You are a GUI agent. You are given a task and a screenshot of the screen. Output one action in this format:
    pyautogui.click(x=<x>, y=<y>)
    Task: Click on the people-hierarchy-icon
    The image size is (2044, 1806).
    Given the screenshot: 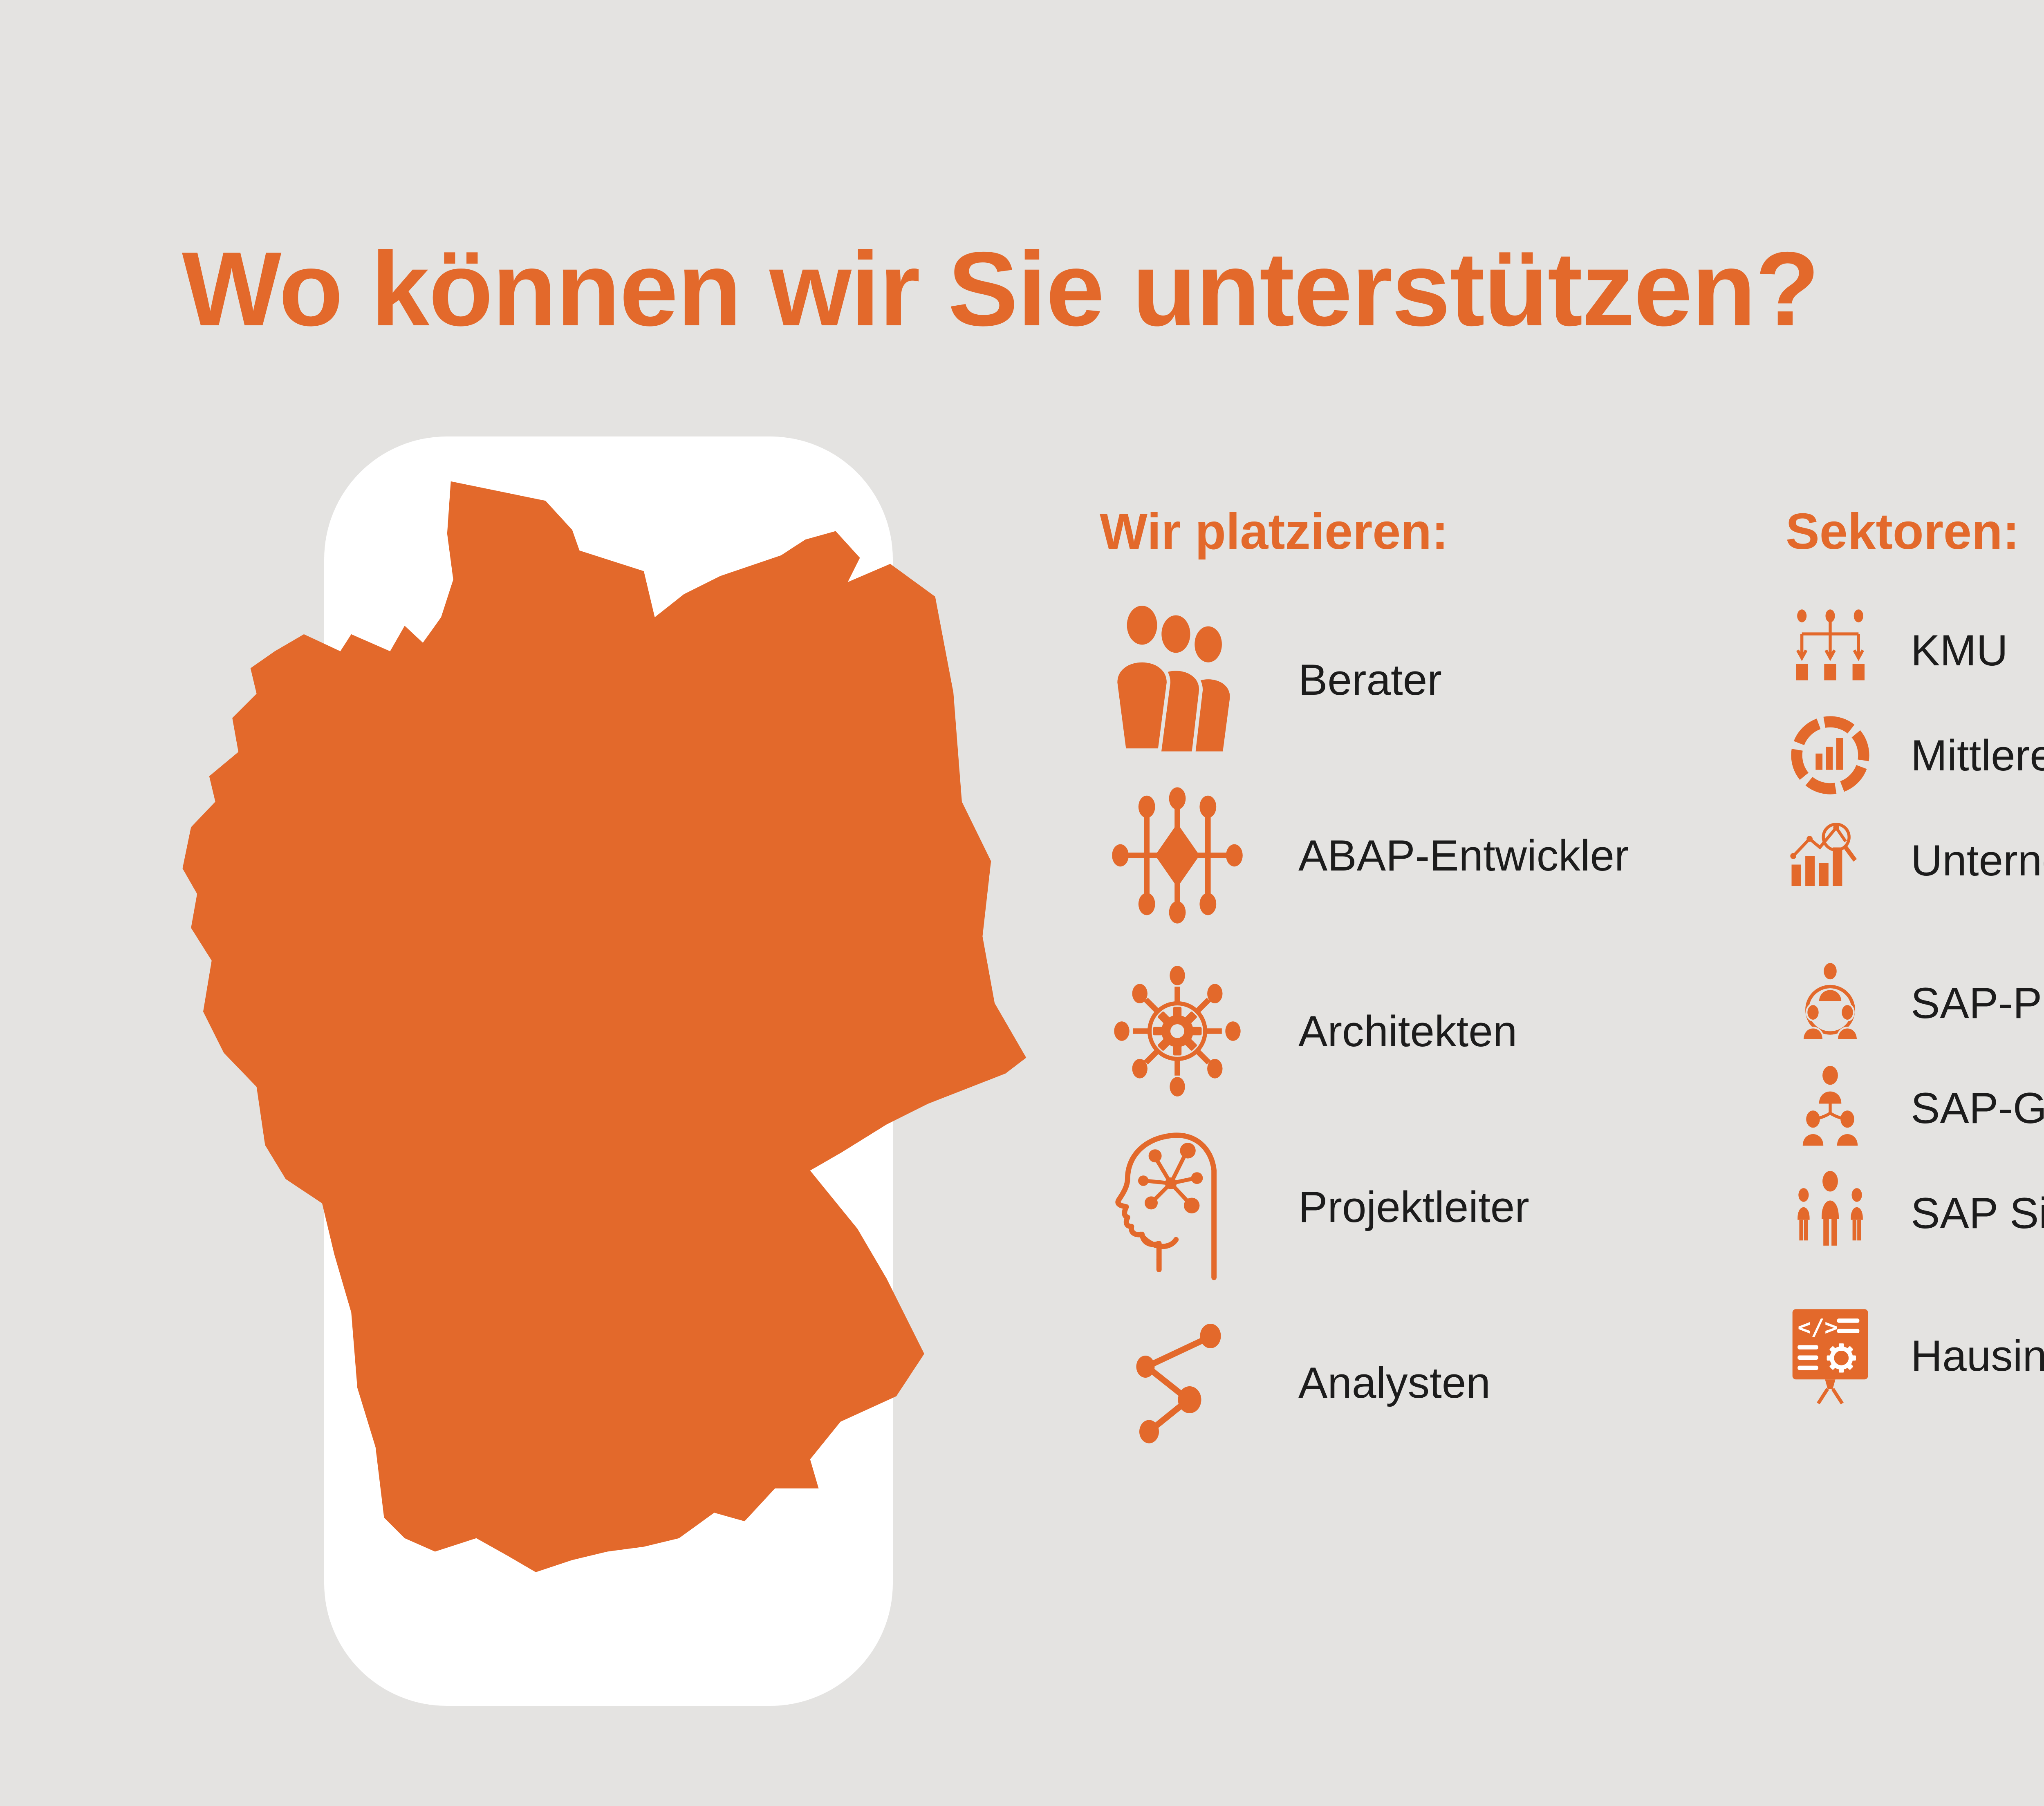 What is the action you would take?
    pyautogui.click(x=1830, y=1105)
    